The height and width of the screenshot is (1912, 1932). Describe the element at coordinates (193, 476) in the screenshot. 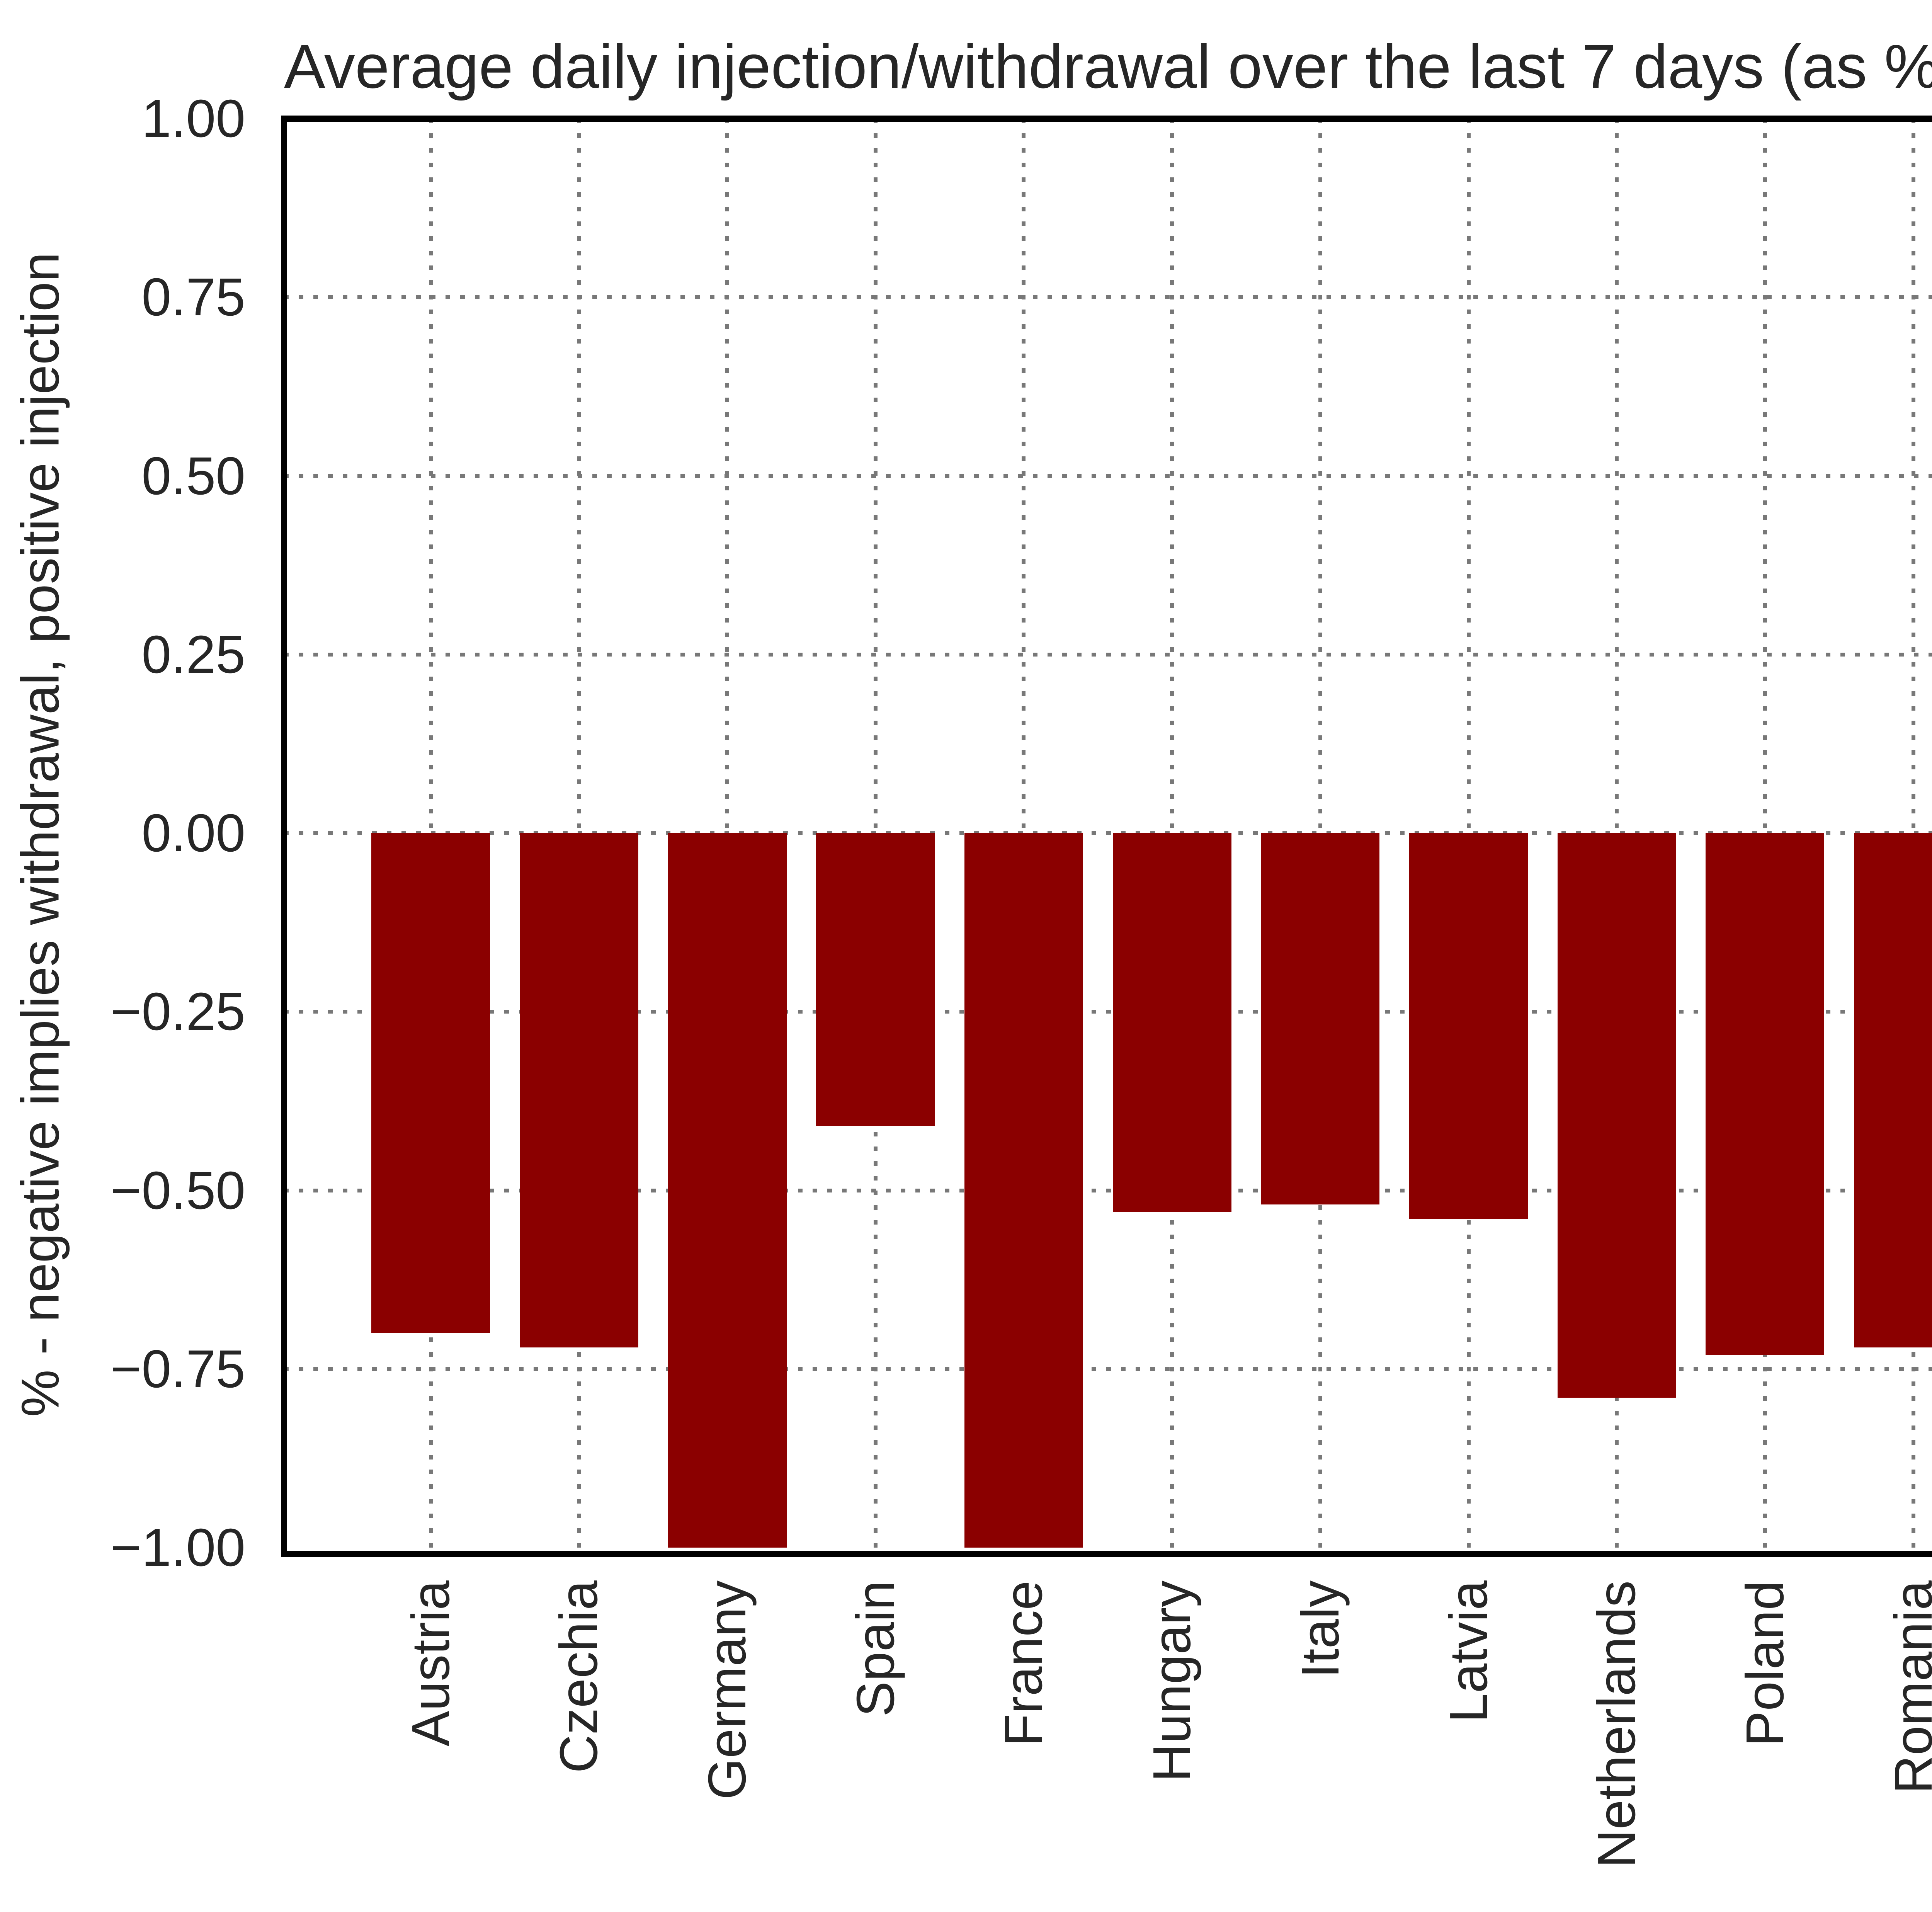

I see `y-tick-label: 0.50` at that location.